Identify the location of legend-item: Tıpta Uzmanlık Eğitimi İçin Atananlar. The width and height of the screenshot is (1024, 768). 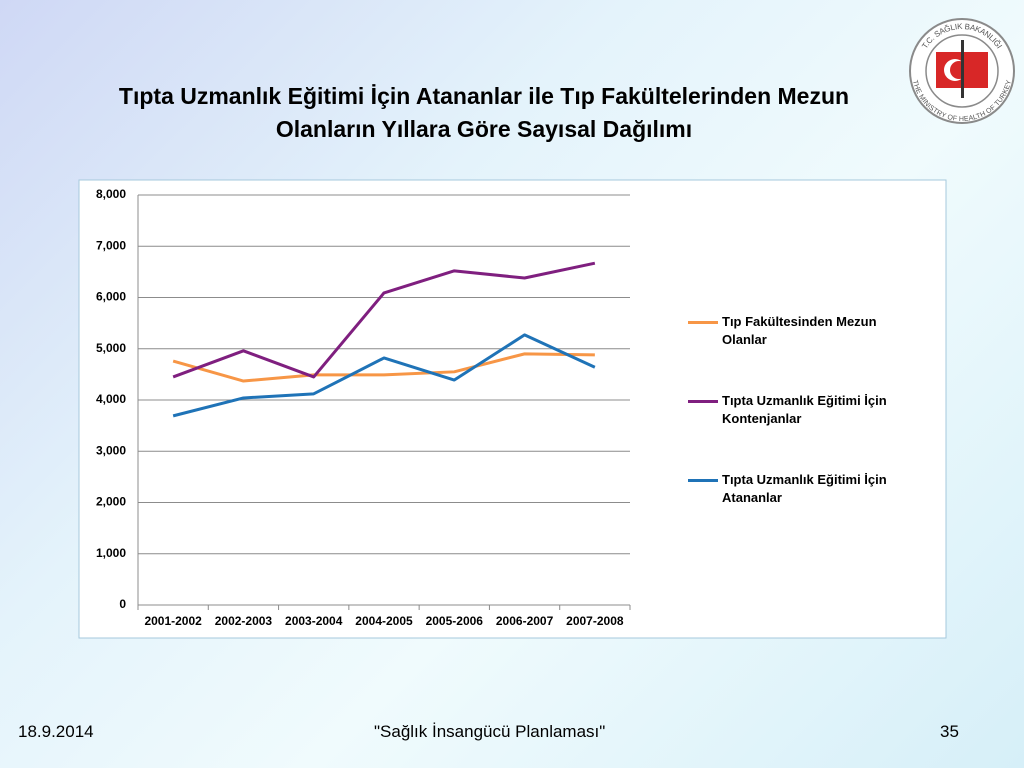
(808, 510).